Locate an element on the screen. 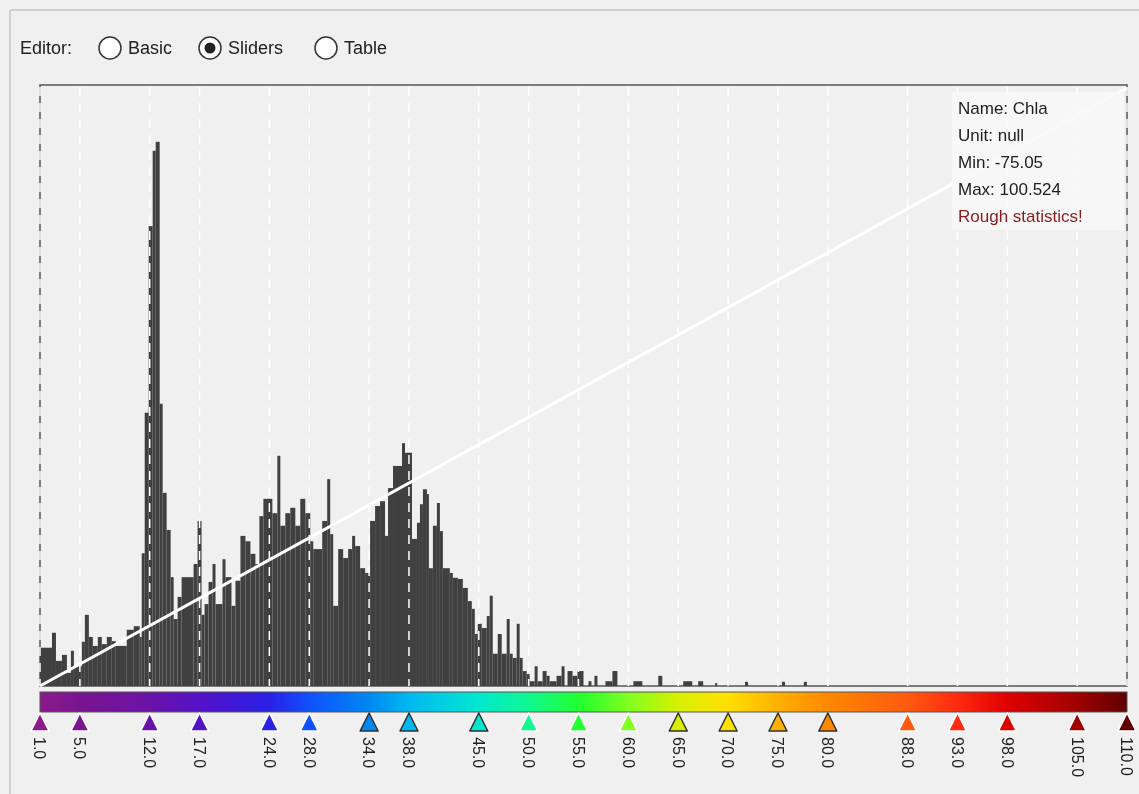 The height and width of the screenshot is (794, 1139). annotation: Rough statistics! is located at coordinates (1020, 216).